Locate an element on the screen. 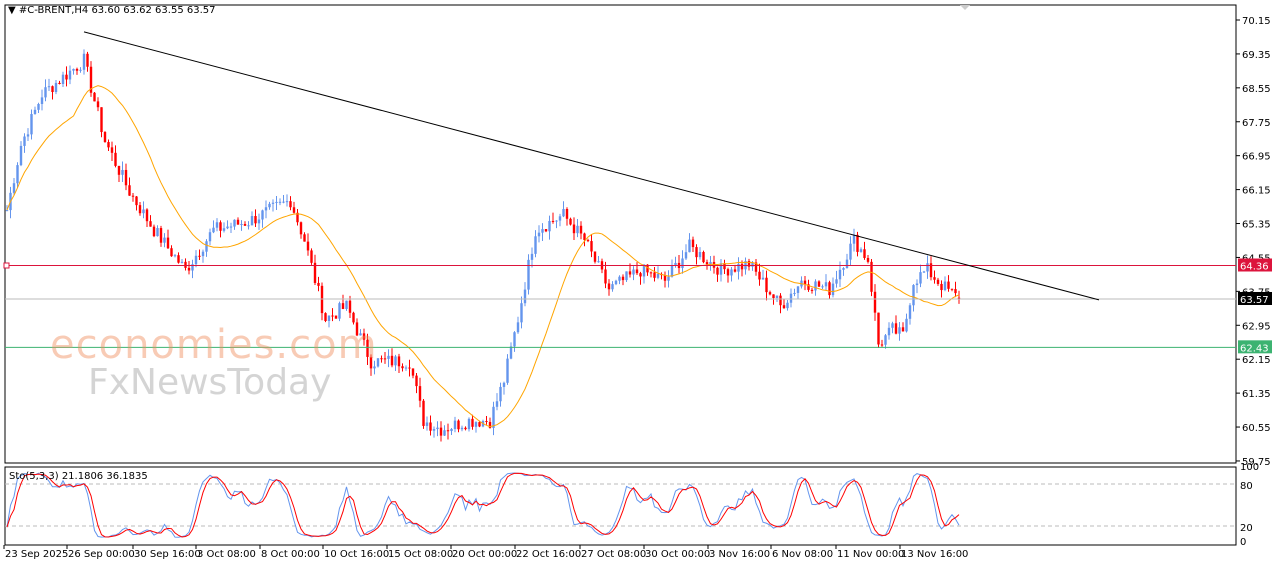  y-tick-label: 66.15 is located at coordinates (1256, 191).